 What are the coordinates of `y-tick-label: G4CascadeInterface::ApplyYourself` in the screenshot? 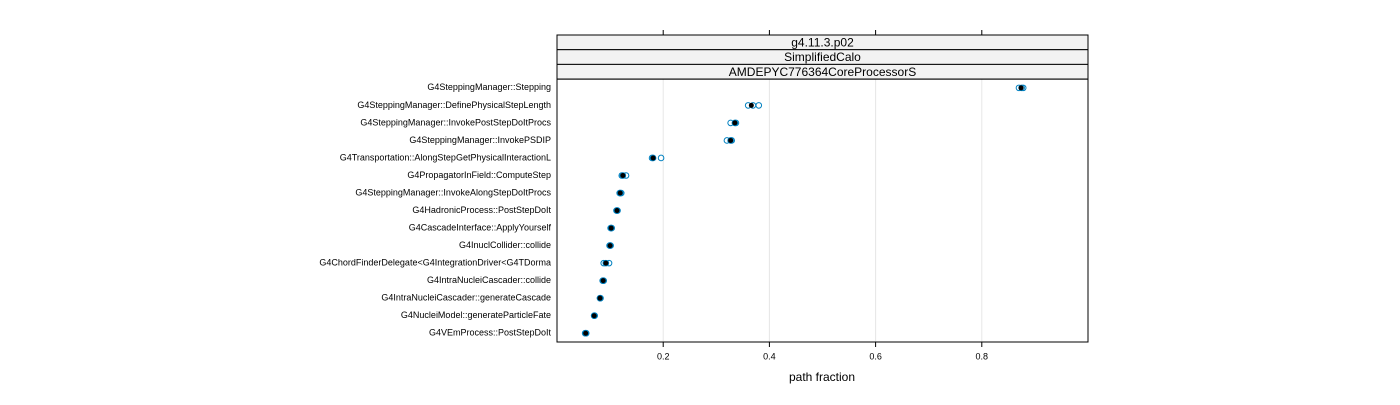 It's located at (480, 227).